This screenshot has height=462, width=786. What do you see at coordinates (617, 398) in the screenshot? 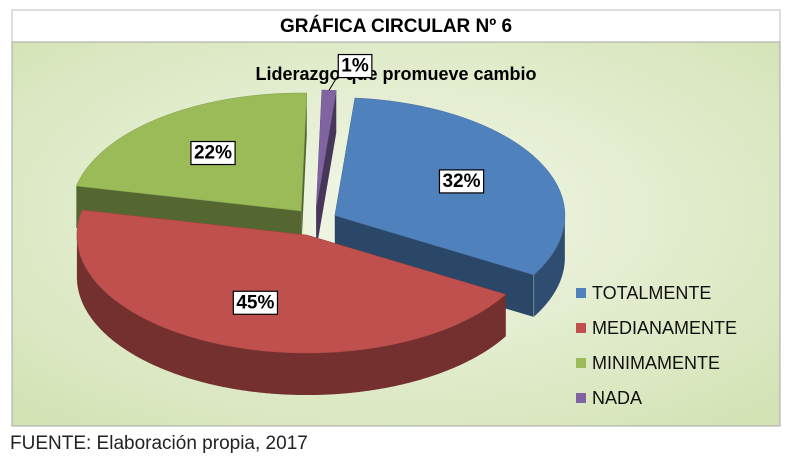
I see `legend-label: NADA` at bounding box center [617, 398].